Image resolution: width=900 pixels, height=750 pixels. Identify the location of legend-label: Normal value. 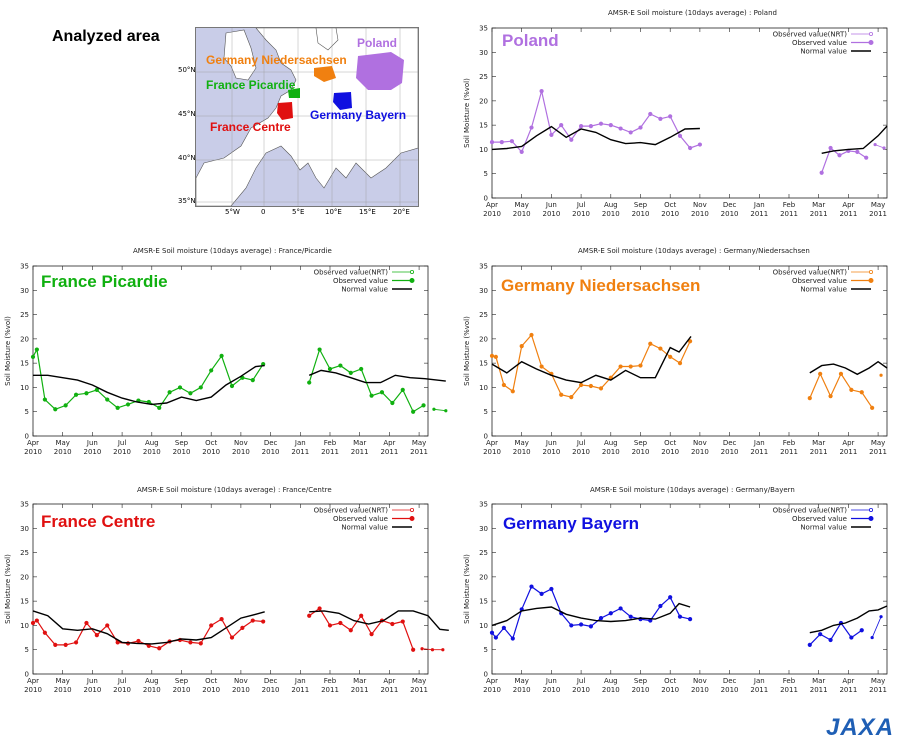
(823, 290).